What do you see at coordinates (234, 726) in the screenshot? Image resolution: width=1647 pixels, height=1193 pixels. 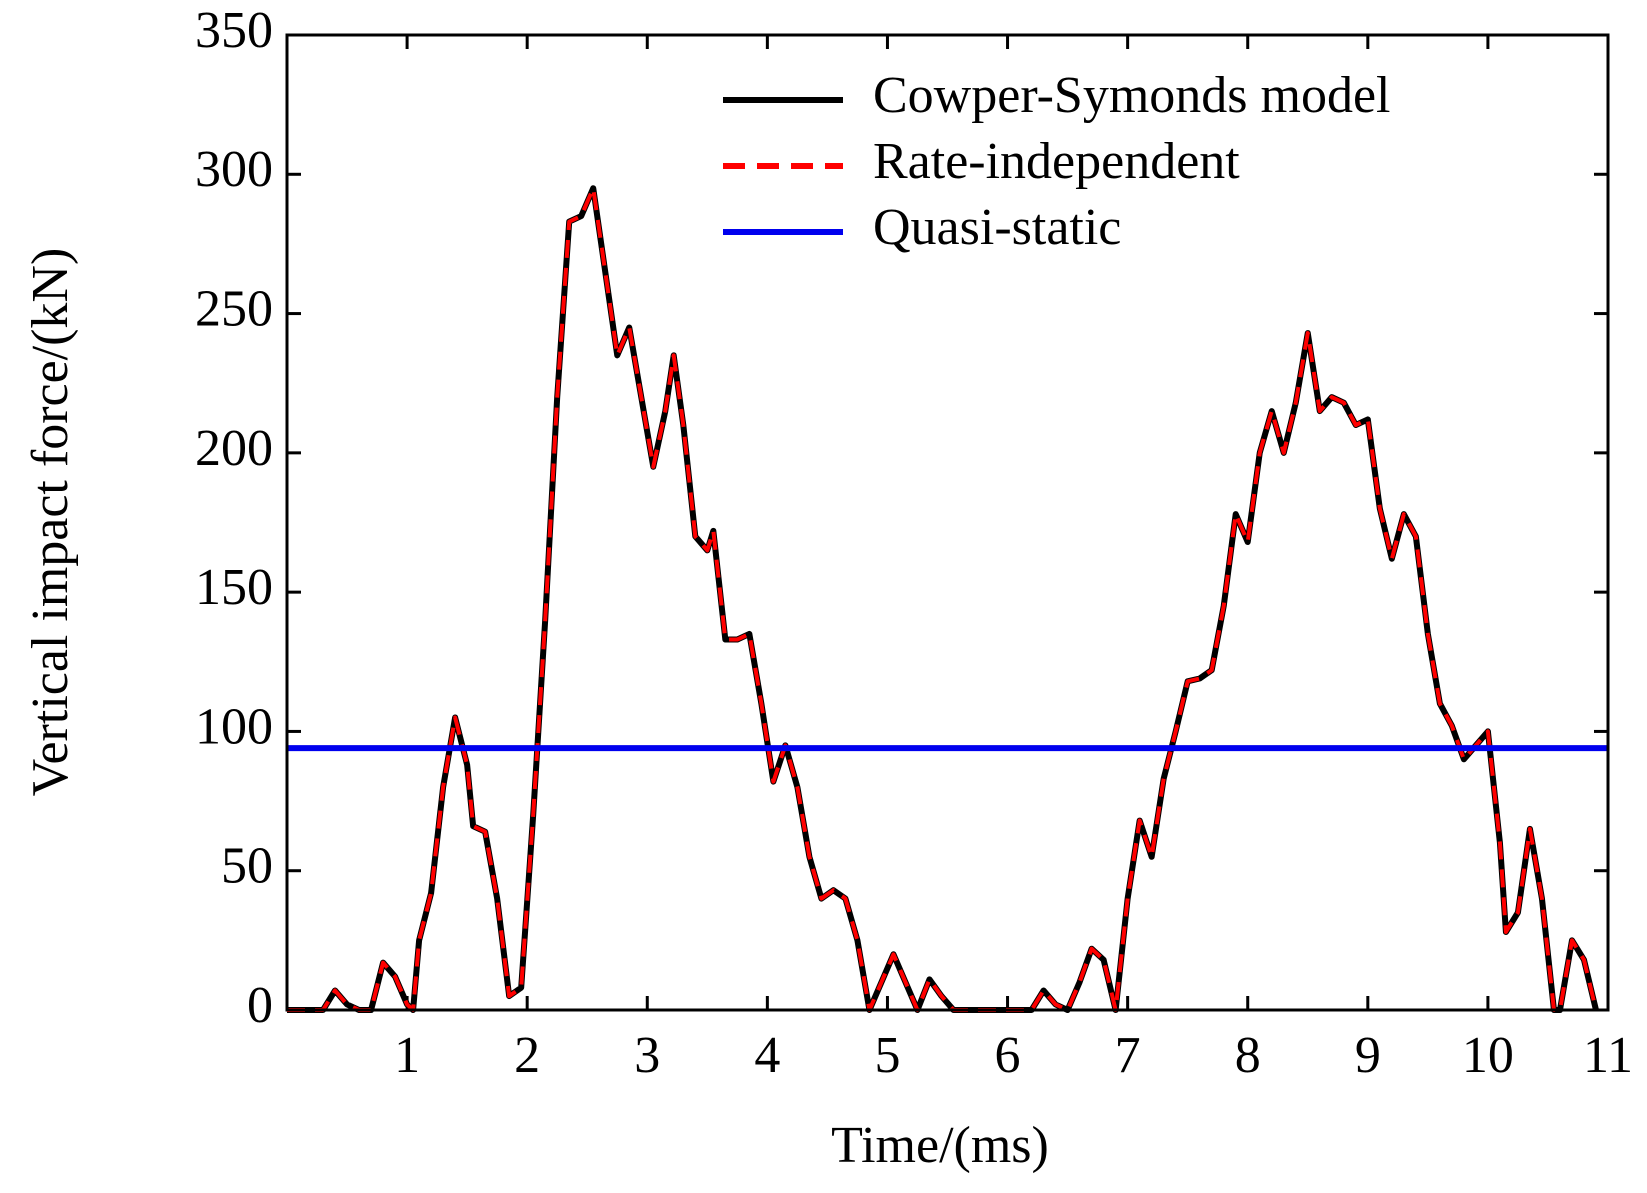 I see `y-tick-label: 100` at bounding box center [234, 726].